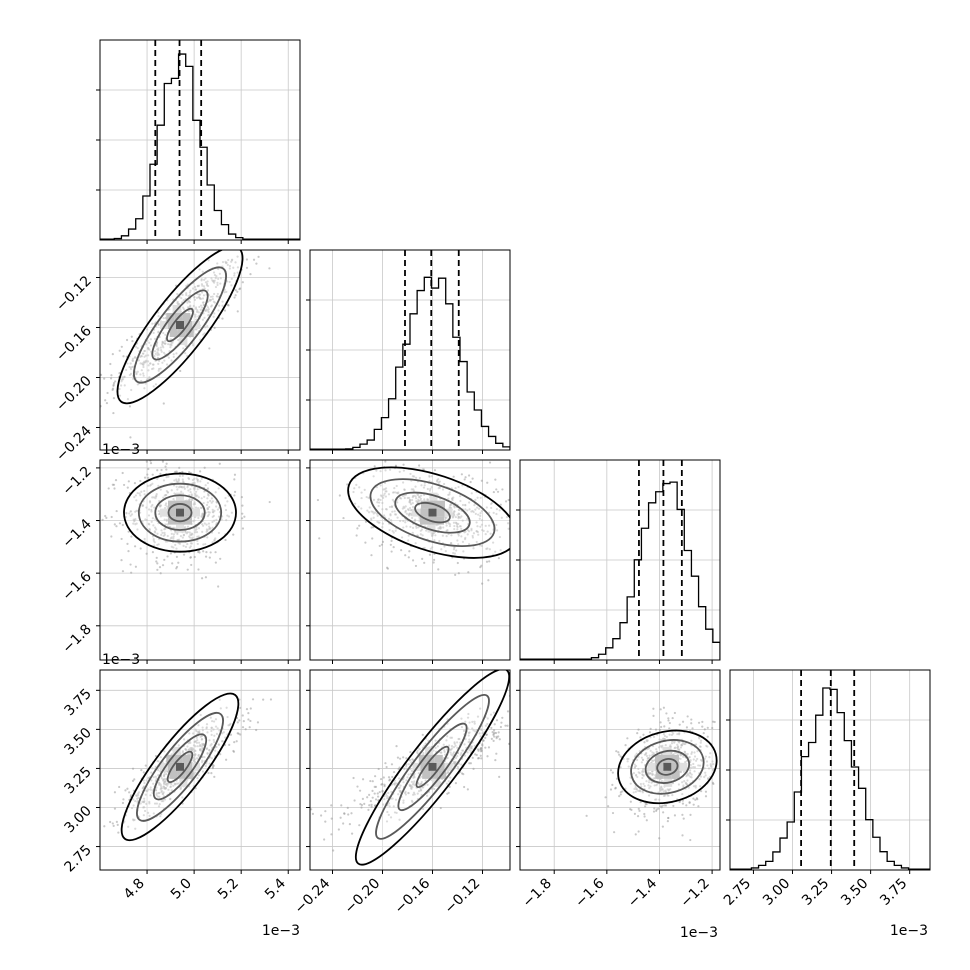 The image size is (970, 970). What do you see at coordinates (674, 758) in the screenshot?
I see `density-cell` at bounding box center [674, 758].